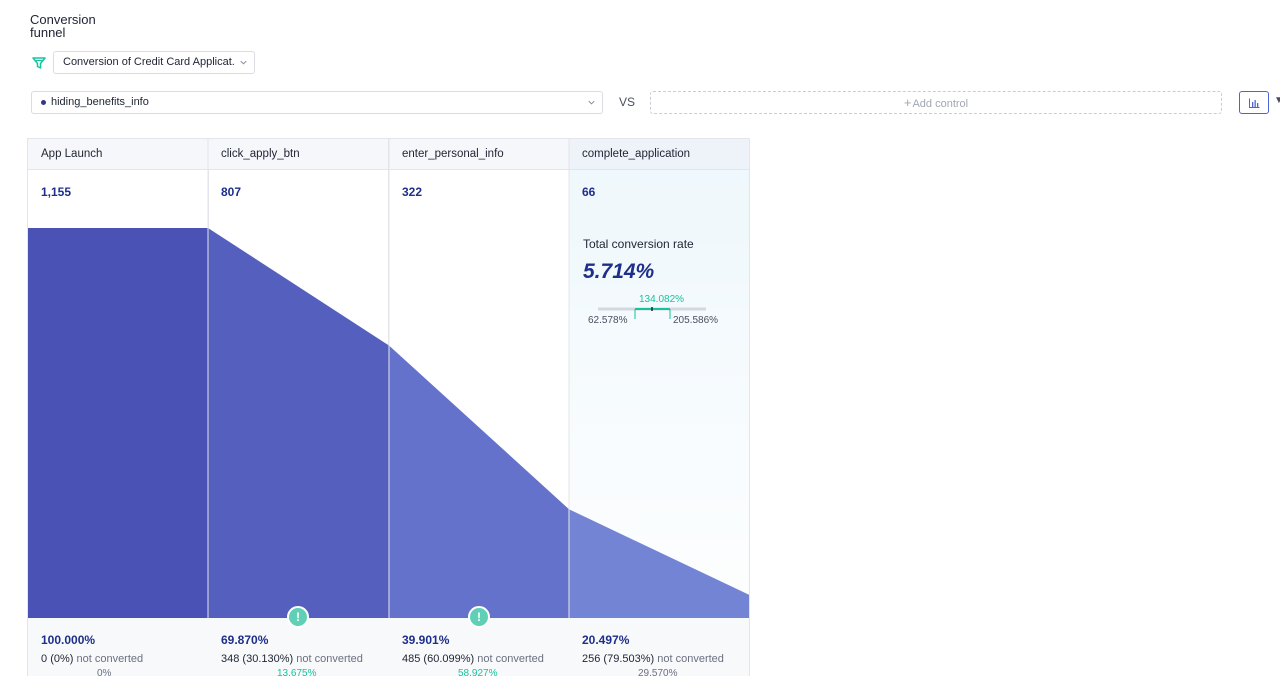  What do you see at coordinates (653, 659) in the screenshot?
I see `step-not-converted: 256 (79.503%) not converted` at bounding box center [653, 659].